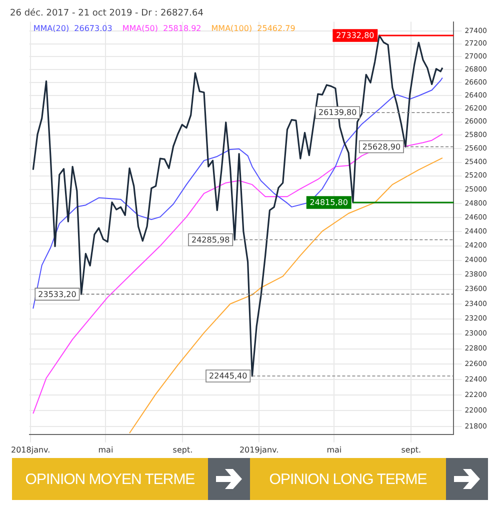 This screenshot has height=520, width=500. What do you see at coordinates (107, 13) in the screenshot?
I see `chart-title: 26 déc. 2017 - 21 oct 2019 - Dr : 26827.64` at bounding box center [107, 13].